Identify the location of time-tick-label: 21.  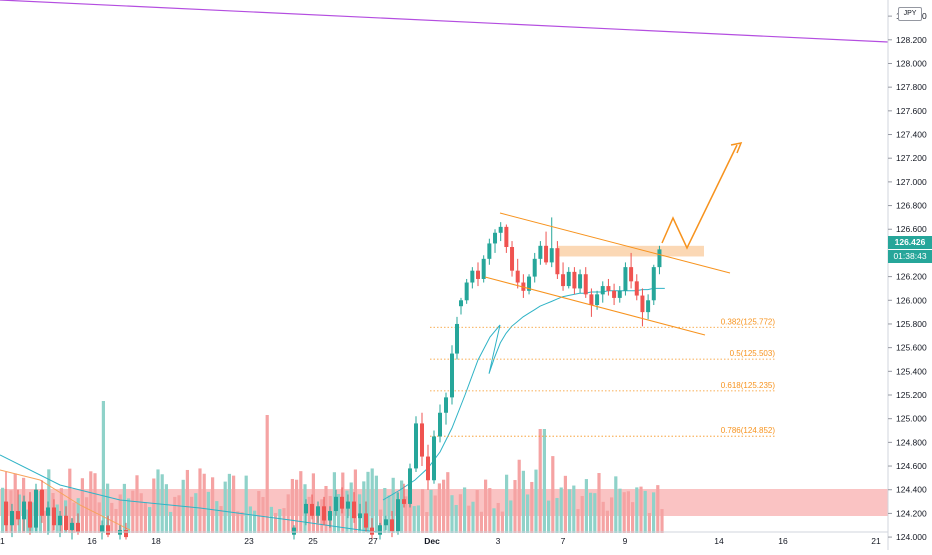
(876, 541).